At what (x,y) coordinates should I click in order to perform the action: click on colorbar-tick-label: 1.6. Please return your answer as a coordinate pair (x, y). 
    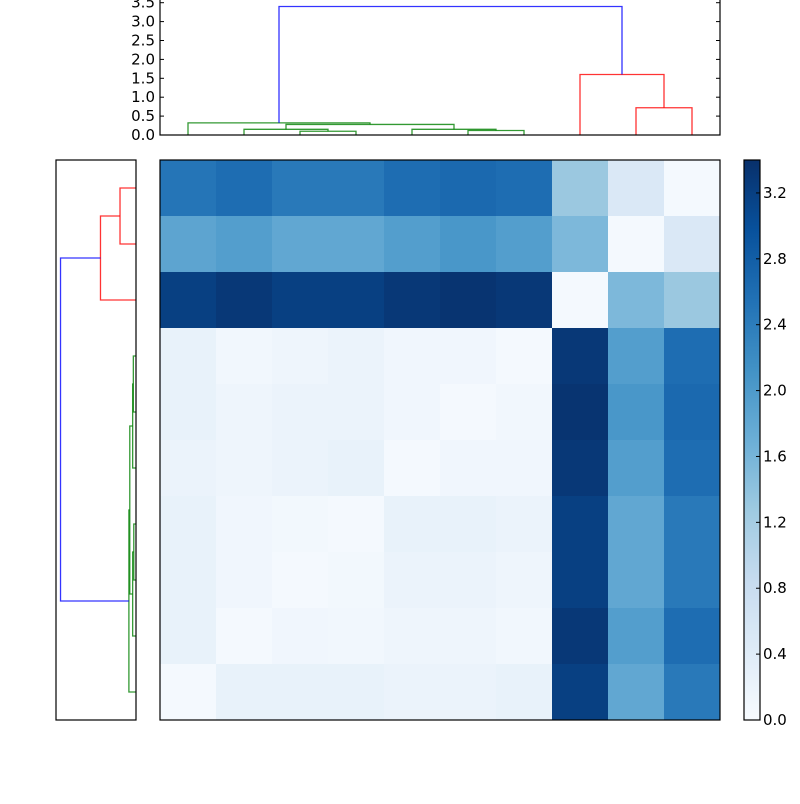
    Looking at the image, I should click on (775, 456).